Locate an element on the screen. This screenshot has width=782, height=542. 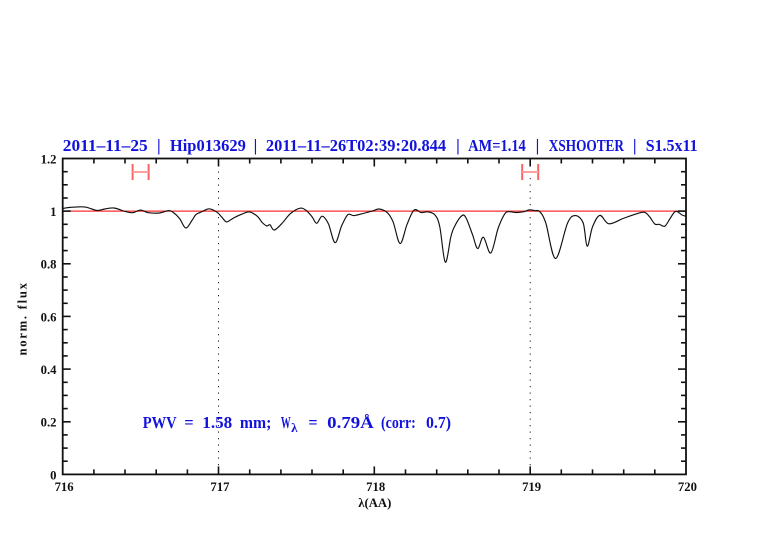
svg-text: 717 is located at coordinates (220, 487).